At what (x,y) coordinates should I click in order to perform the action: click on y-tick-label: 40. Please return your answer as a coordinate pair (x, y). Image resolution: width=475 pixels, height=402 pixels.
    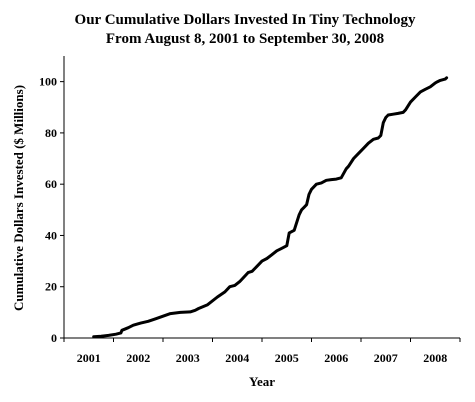
    Looking at the image, I should click on (51, 235).